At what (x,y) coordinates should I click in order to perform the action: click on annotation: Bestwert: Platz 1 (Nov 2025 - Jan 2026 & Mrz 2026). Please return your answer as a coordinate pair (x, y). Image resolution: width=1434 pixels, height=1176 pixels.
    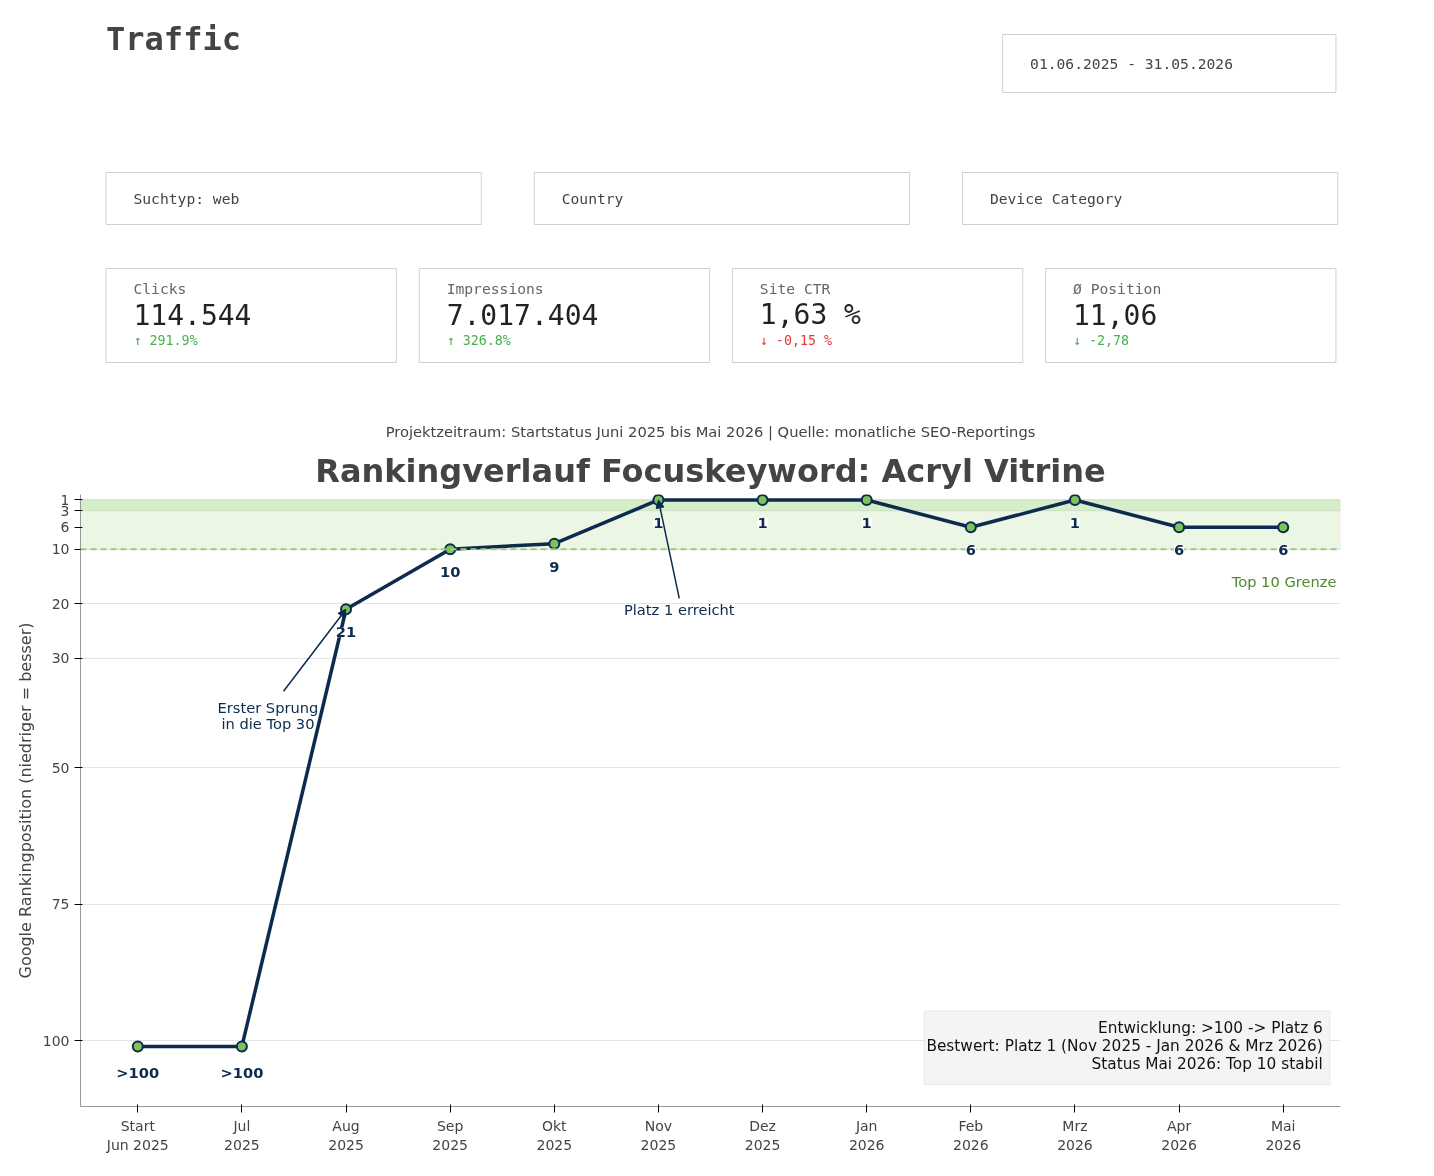
    Looking at the image, I should click on (1124, 1045).